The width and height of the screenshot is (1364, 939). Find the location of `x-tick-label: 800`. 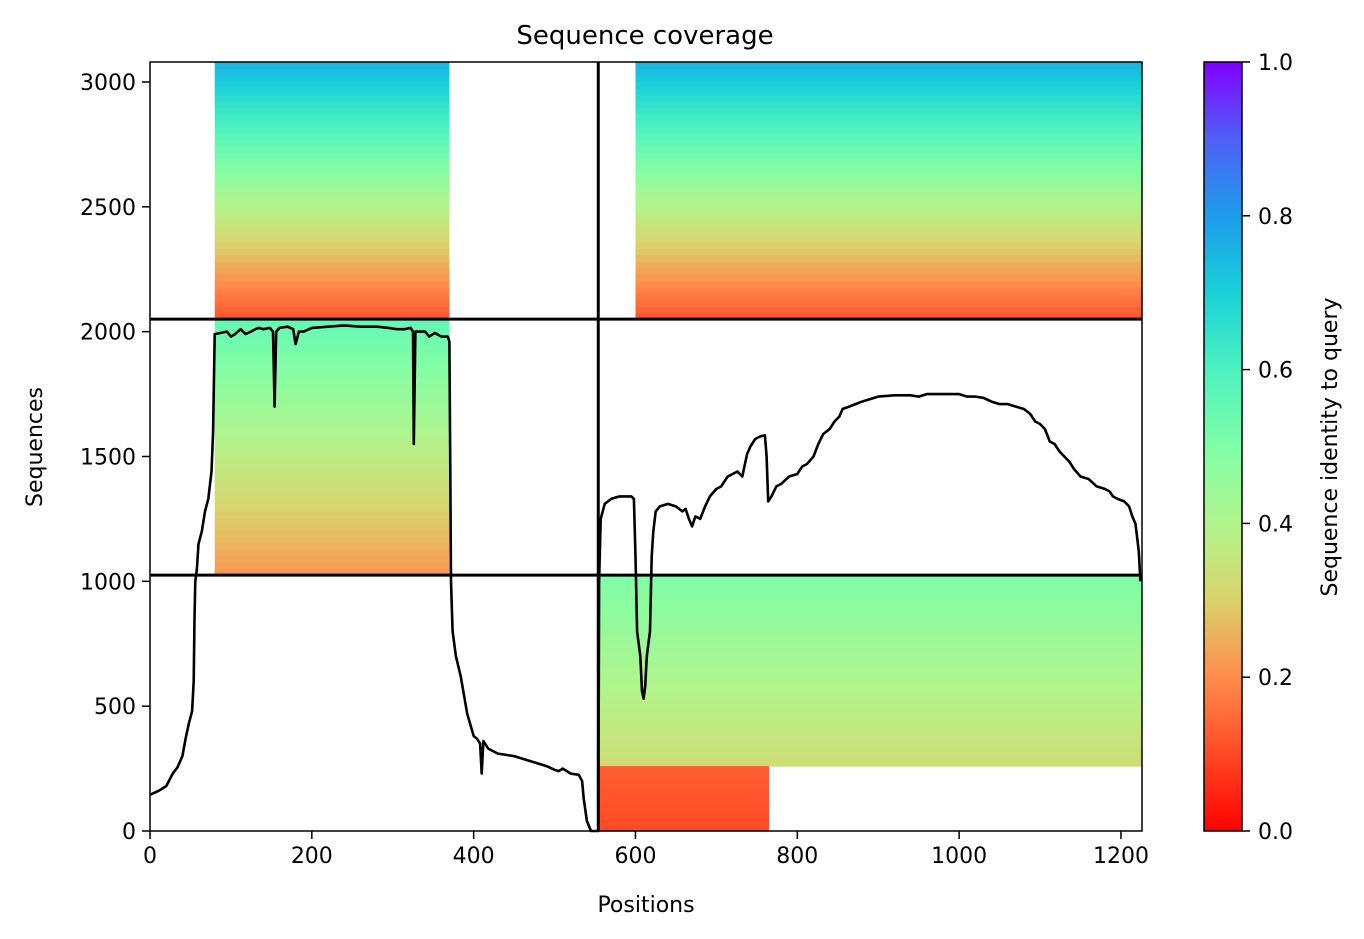

x-tick-label: 800 is located at coordinates (797, 856).